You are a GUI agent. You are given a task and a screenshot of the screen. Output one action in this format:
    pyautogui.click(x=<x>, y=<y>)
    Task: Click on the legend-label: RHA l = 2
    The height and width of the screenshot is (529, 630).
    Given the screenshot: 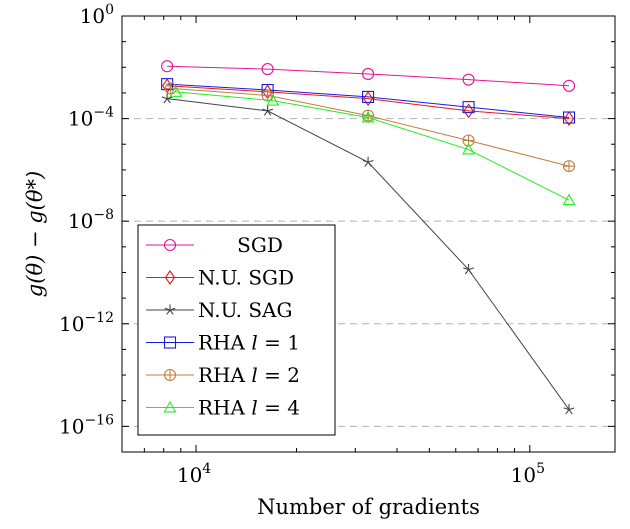 What is the action you would take?
    pyautogui.click(x=249, y=375)
    